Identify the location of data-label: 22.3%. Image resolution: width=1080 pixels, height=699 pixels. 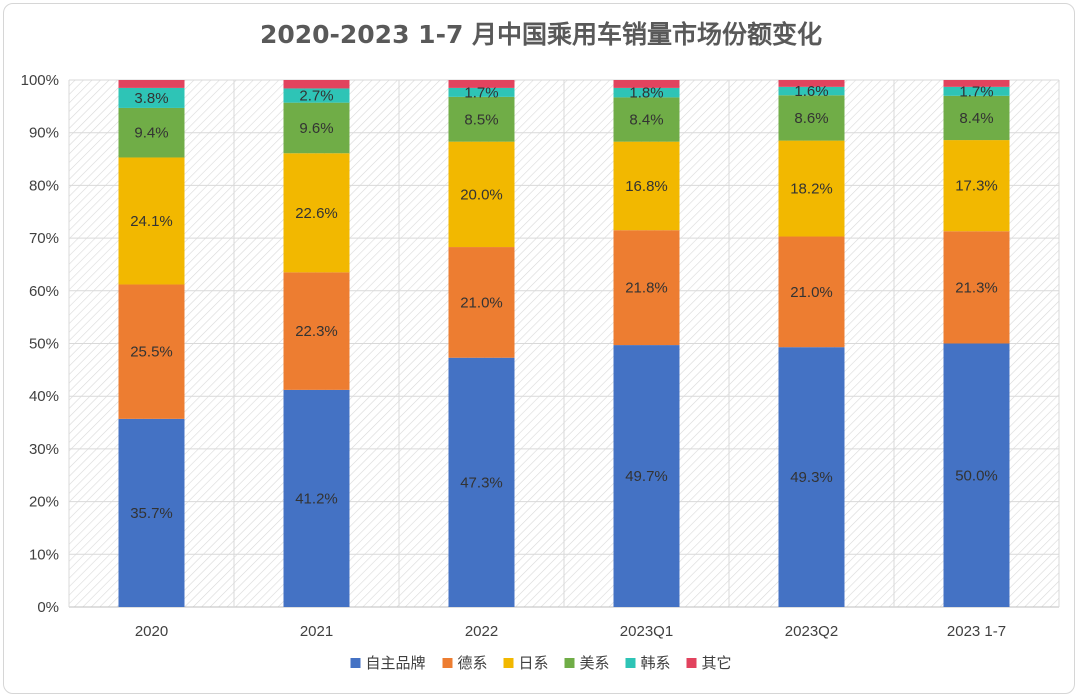
(316, 331).